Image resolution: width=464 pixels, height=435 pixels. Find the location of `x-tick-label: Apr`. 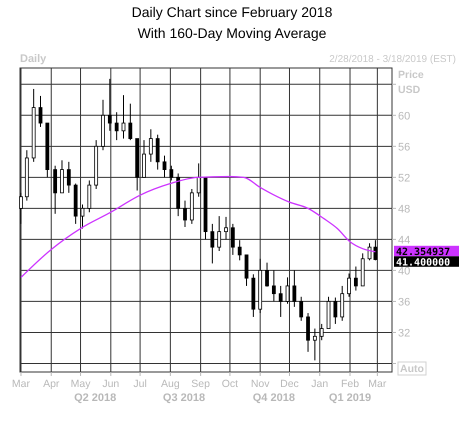

x-tick-label: Apr is located at coordinates (51, 384).